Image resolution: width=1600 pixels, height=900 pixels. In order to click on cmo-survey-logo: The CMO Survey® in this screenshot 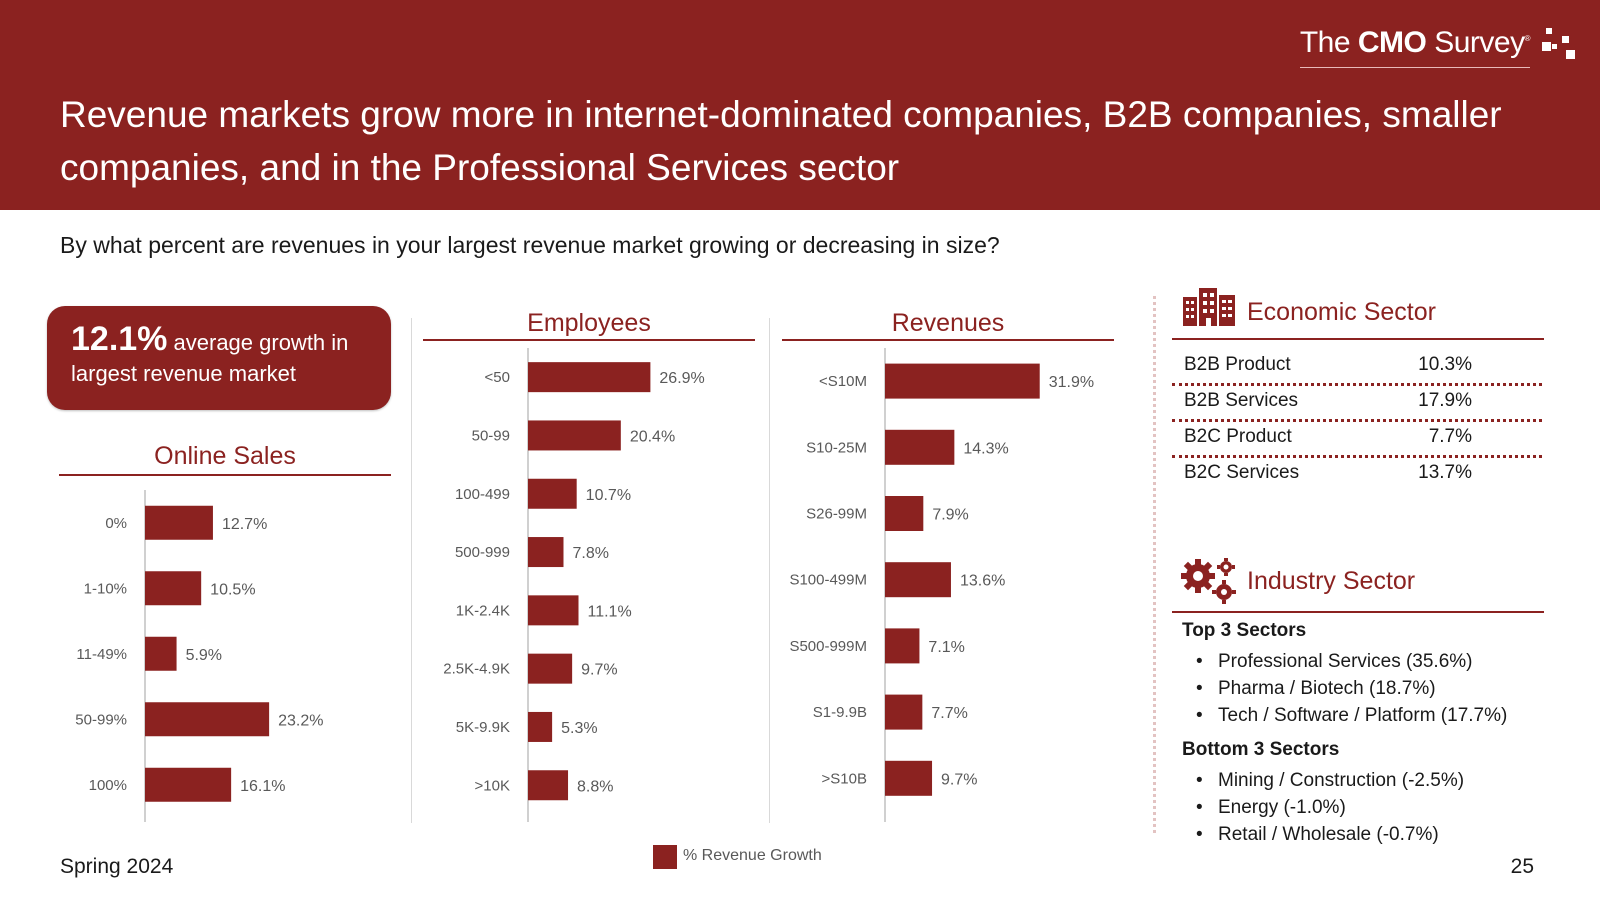, I will do `click(1437, 47)`.